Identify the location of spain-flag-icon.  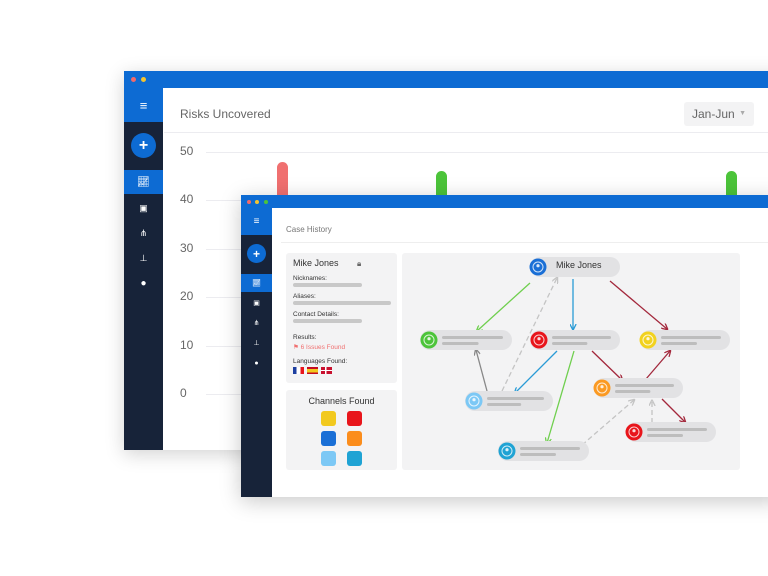
(312, 370).